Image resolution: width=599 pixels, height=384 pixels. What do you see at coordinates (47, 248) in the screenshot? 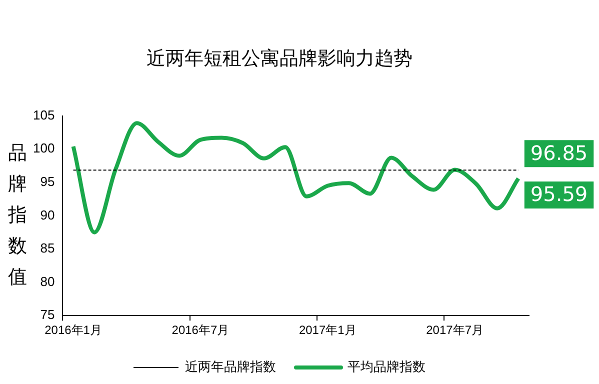
I see `y-tick-label: 85` at bounding box center [47, 248].